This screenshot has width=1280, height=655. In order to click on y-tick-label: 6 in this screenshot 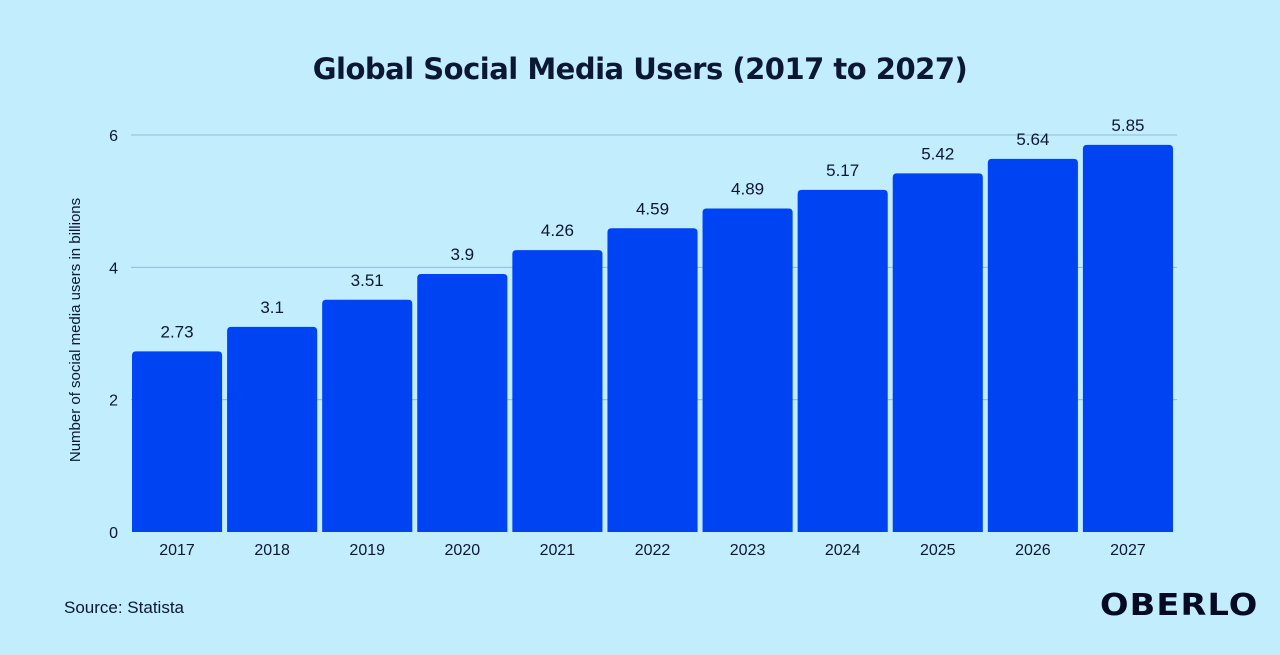, I will do `click(113, 136)`.